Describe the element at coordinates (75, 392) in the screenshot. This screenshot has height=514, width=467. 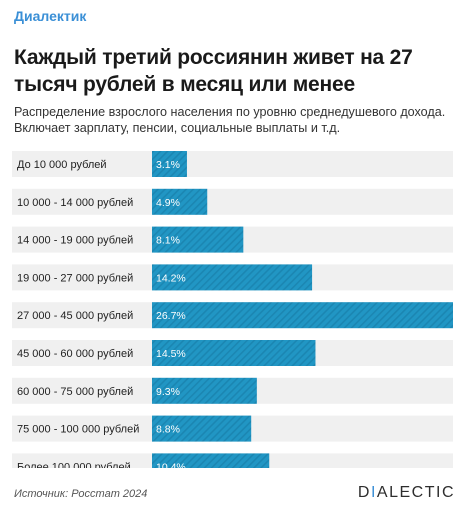
I see `category-label: 60 000 - 75 000 рублей` at that location.